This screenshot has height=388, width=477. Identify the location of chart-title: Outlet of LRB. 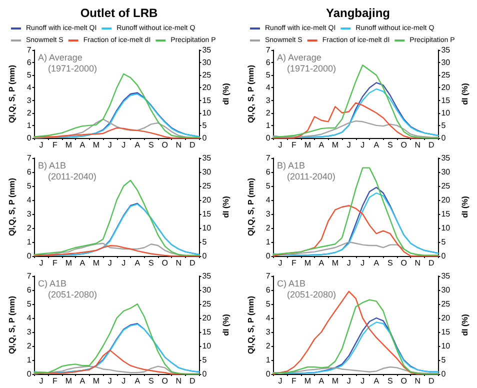
(119, 13).